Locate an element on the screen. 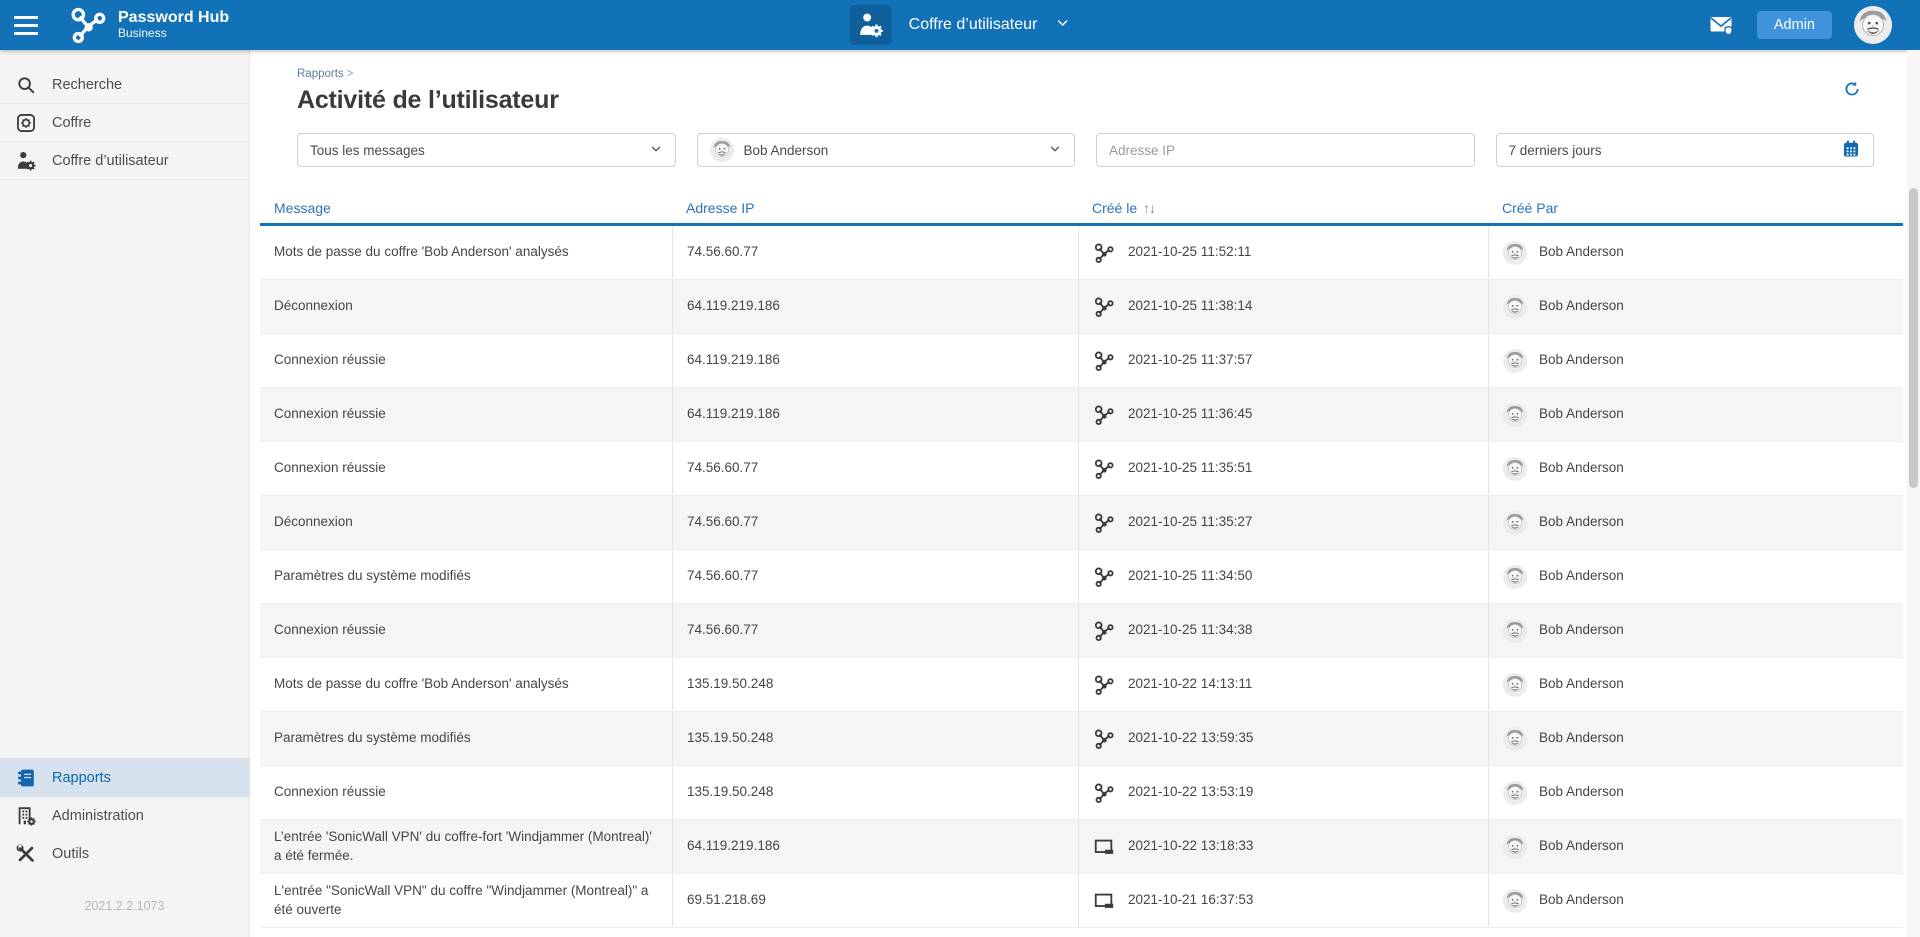  sidebar-item-label: Outils is located at coordinates (71, 854).